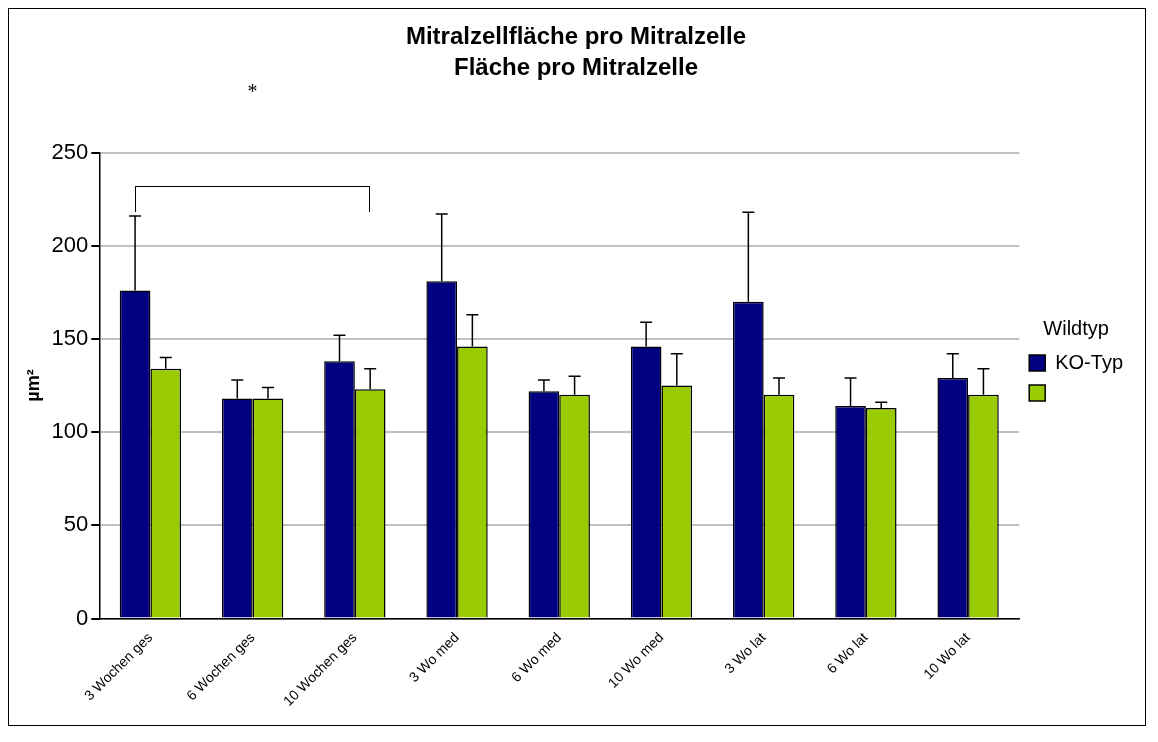  What do you see at coordinates (576, 66) in the screenshot?
I see `chart-subtitle: Fläche pro Mitralzelle` at bounding box center [576, 66].